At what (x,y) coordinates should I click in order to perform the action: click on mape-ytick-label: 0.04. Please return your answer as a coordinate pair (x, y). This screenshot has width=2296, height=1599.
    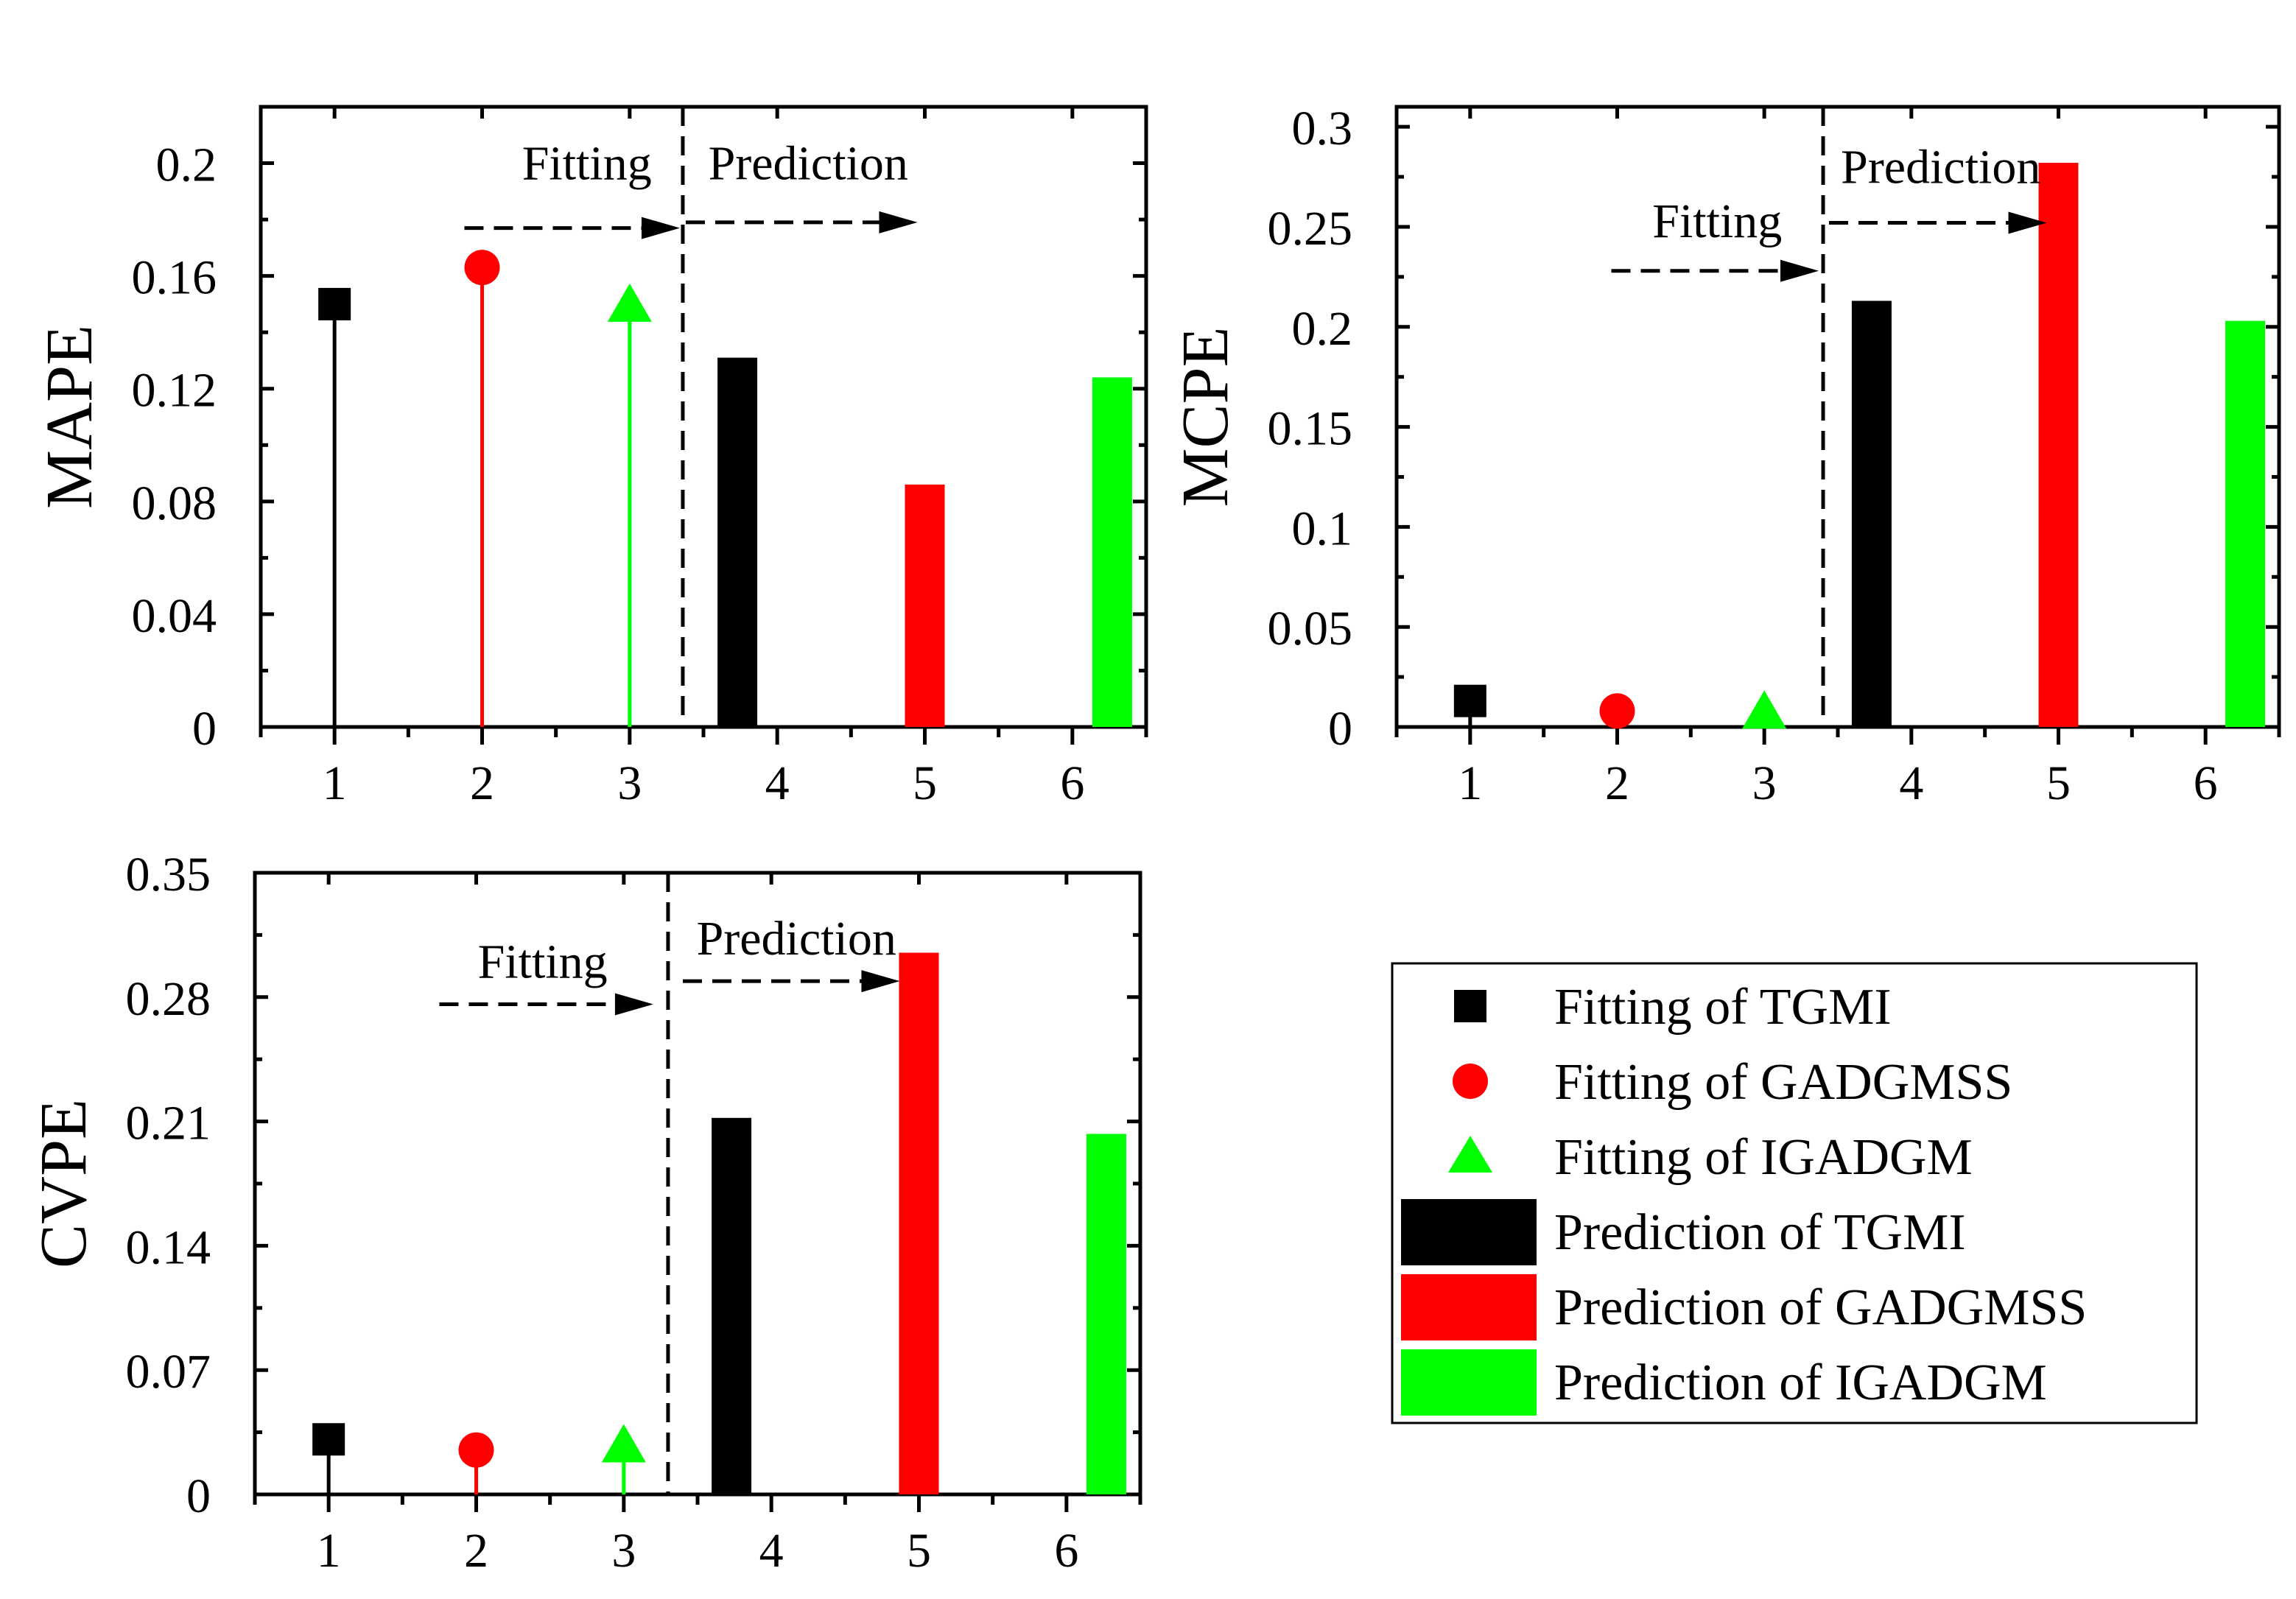
    Looking at the image, I should click on (174, 616).